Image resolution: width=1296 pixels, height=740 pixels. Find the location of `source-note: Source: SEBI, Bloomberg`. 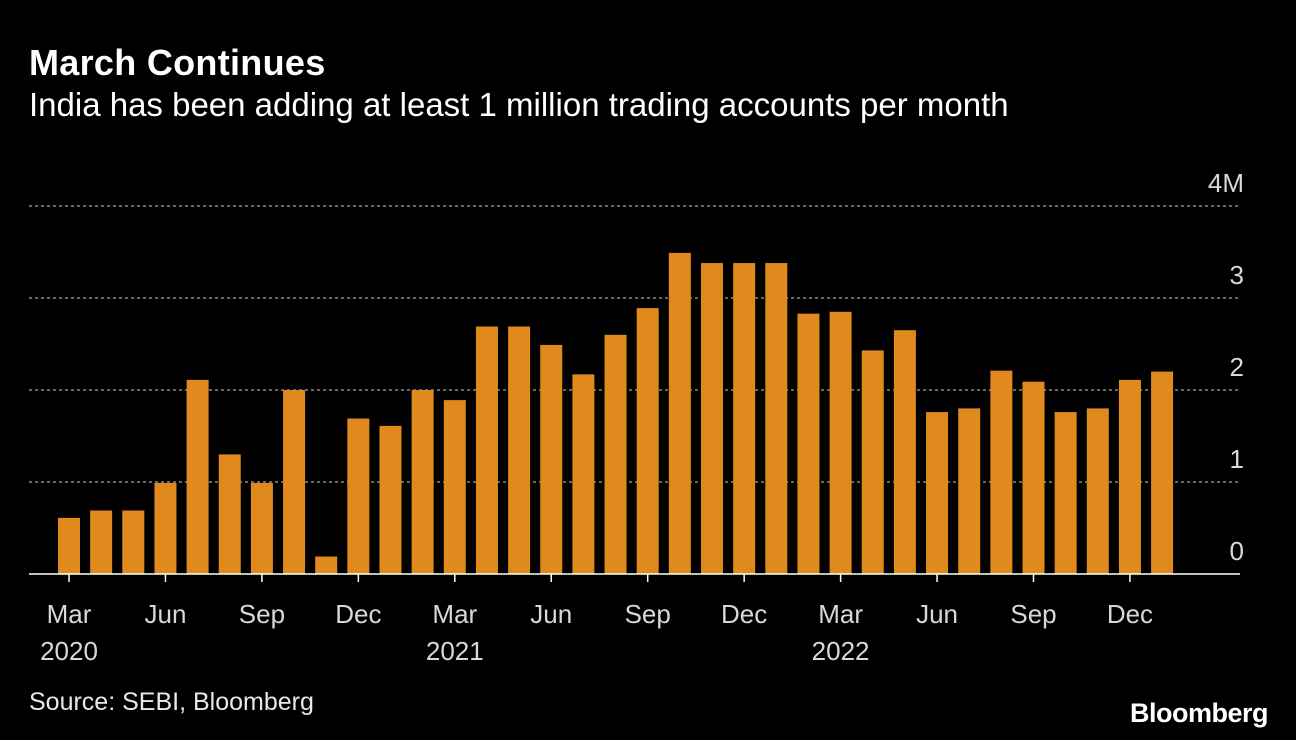

source-note: Source: SEBI, Bloomberg is located at coordinates (171, 702).